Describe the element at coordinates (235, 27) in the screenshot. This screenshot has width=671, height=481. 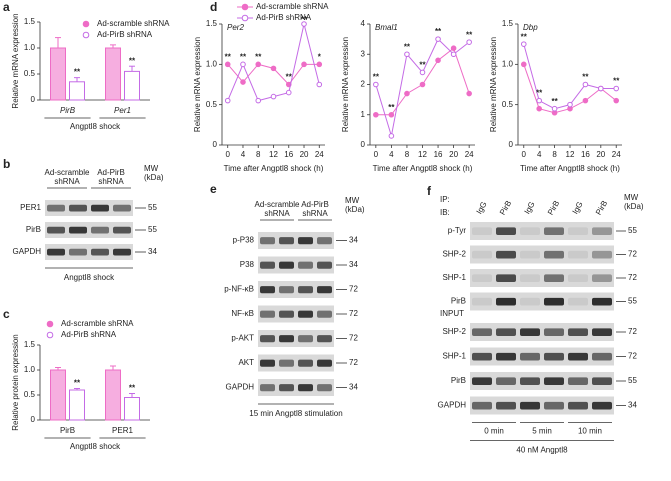
I see `chart-title: Per2` at that location.